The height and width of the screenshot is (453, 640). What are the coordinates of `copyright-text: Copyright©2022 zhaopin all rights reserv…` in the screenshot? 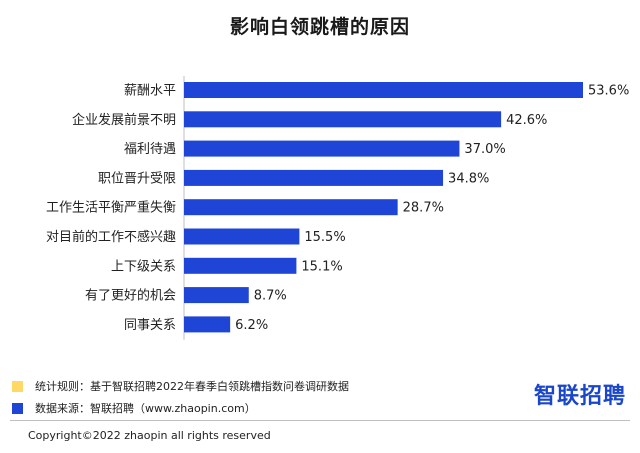 It's located at (149, 435).